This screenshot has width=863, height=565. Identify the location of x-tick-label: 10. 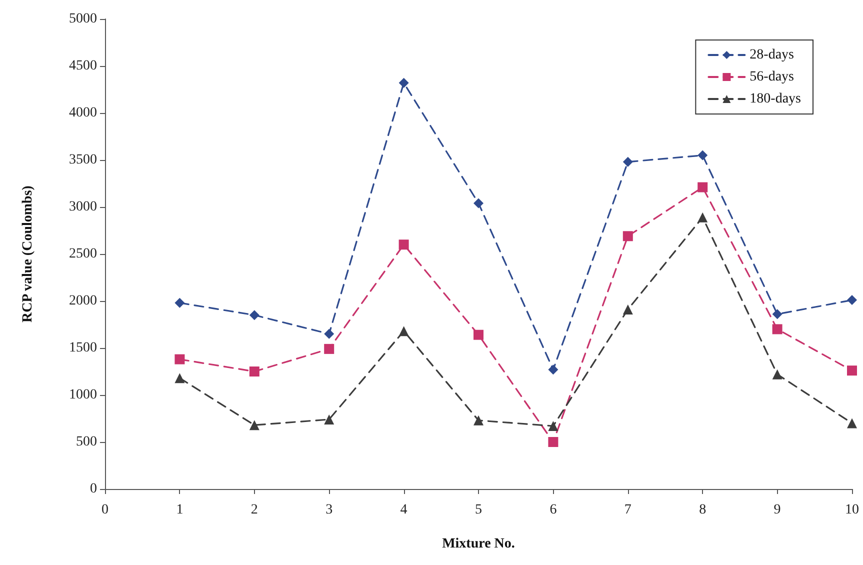
(852, 510).